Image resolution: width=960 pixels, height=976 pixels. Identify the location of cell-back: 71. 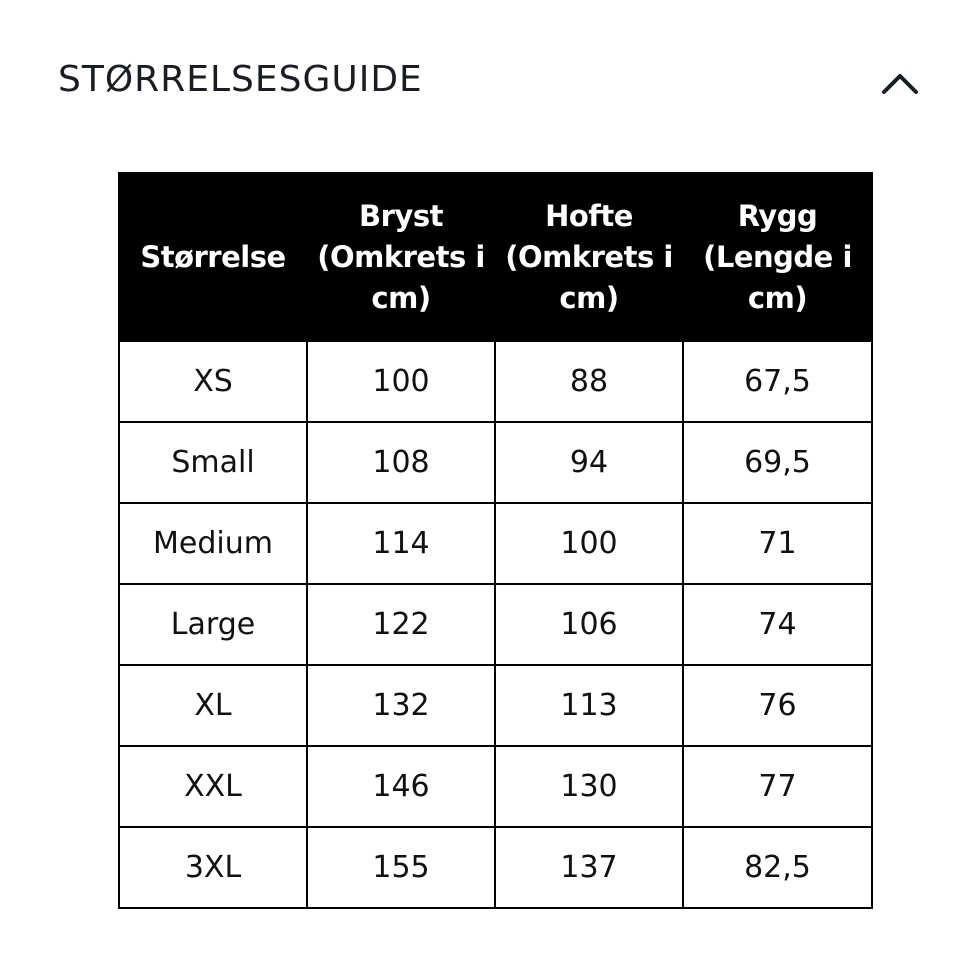
(777, 543).